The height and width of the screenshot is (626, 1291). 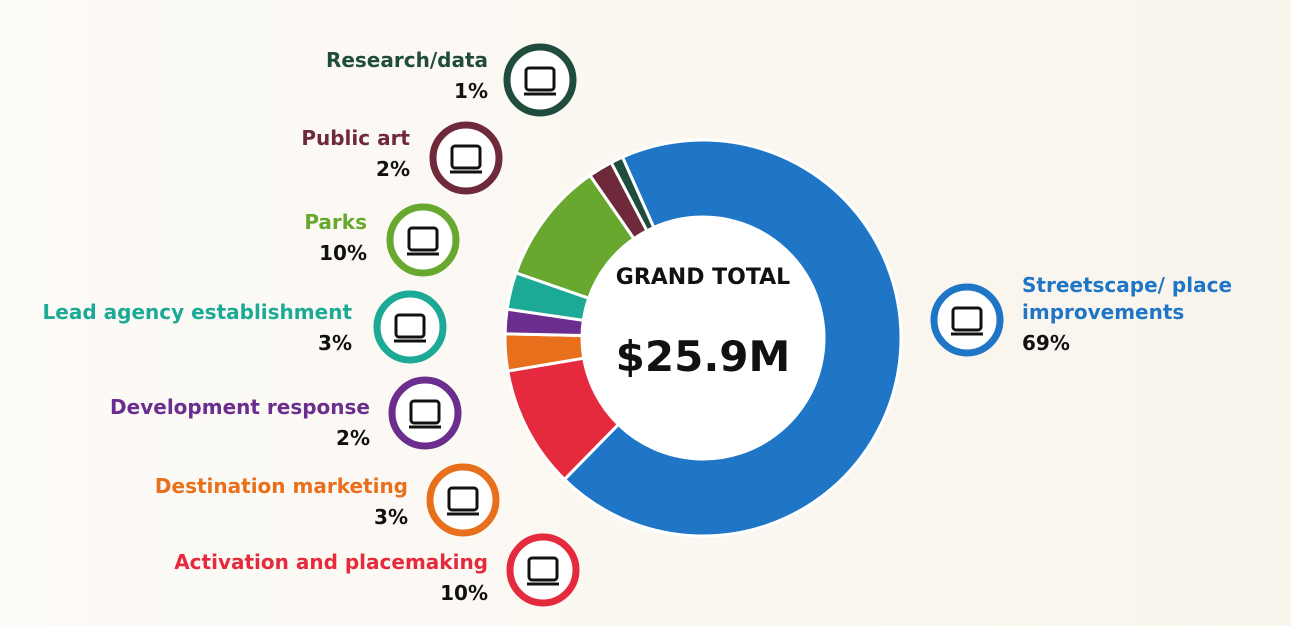 What do you see at coordinates (703, 277) in the screenshot?
I see `center-label: GRAND TOTAL` at bounding box center [703, 277].